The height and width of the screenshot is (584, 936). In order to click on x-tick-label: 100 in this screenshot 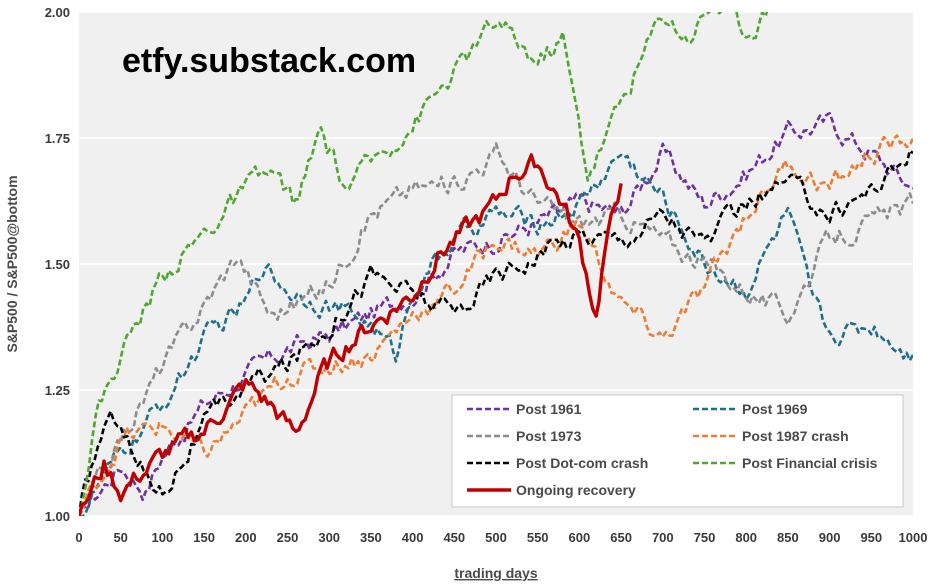, I will do `click(163, 537)`.